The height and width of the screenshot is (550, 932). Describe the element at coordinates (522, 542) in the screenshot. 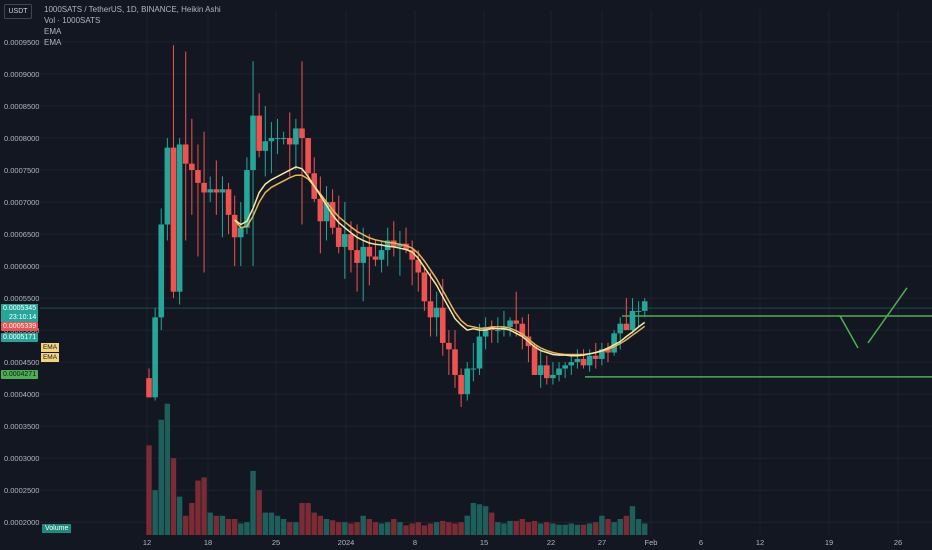

I see `time-axis: 12 18 25 2024 8 15 22 27 Feb 6 12 19 26` at that location.